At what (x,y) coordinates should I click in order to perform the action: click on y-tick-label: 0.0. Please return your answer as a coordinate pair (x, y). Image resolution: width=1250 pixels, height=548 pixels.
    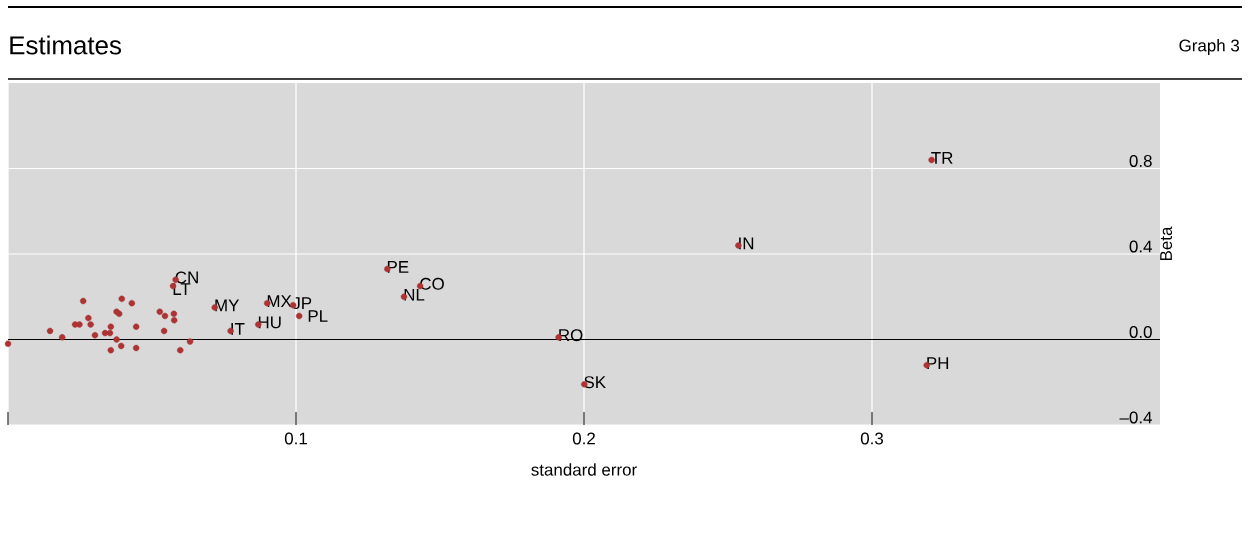
    Looking at the image, I should click on (1140, 331).